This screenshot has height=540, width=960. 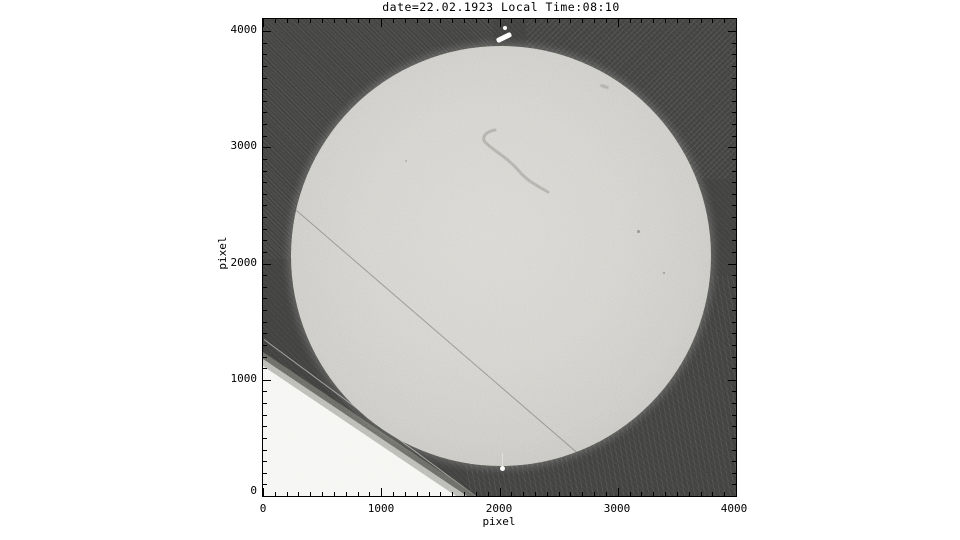 What do you see at coordinates (244, 262) in the screenshot?
I see `y-tick-label: 2000` at bounding box center [244, 262].